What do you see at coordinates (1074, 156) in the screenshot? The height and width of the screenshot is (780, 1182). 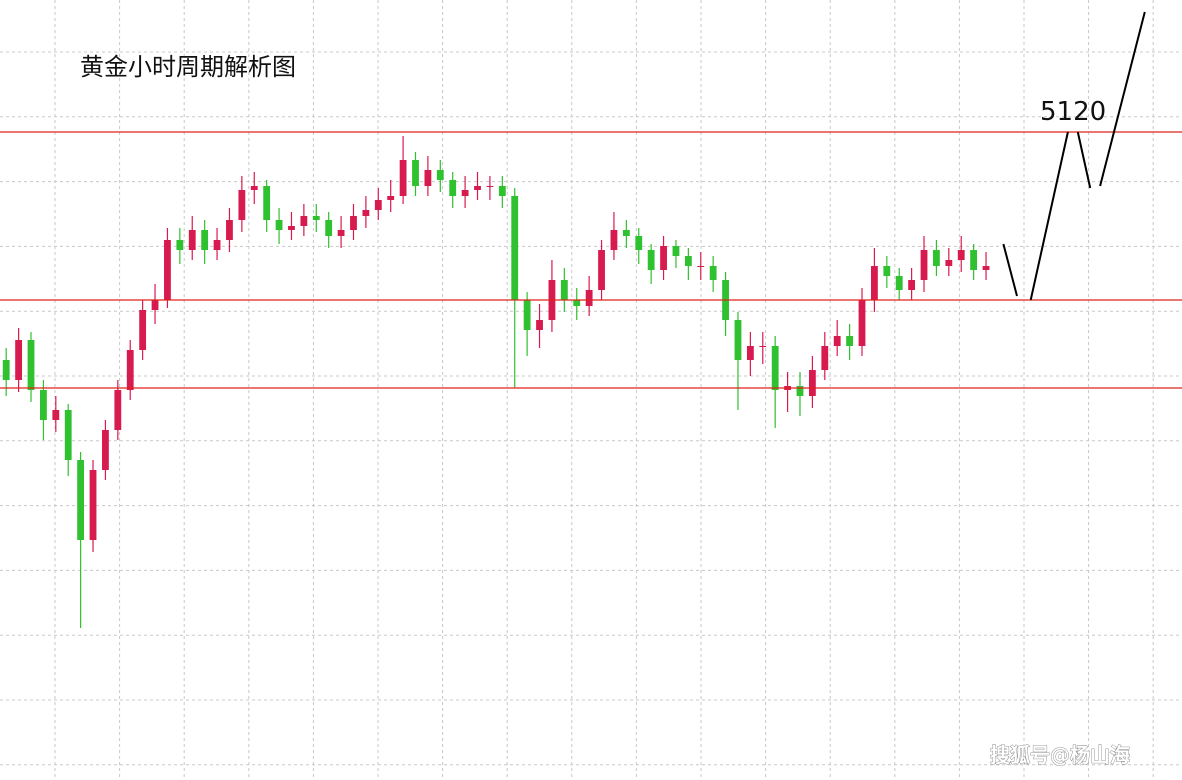 I see `projection-line` at bounding box center [1074, 156].